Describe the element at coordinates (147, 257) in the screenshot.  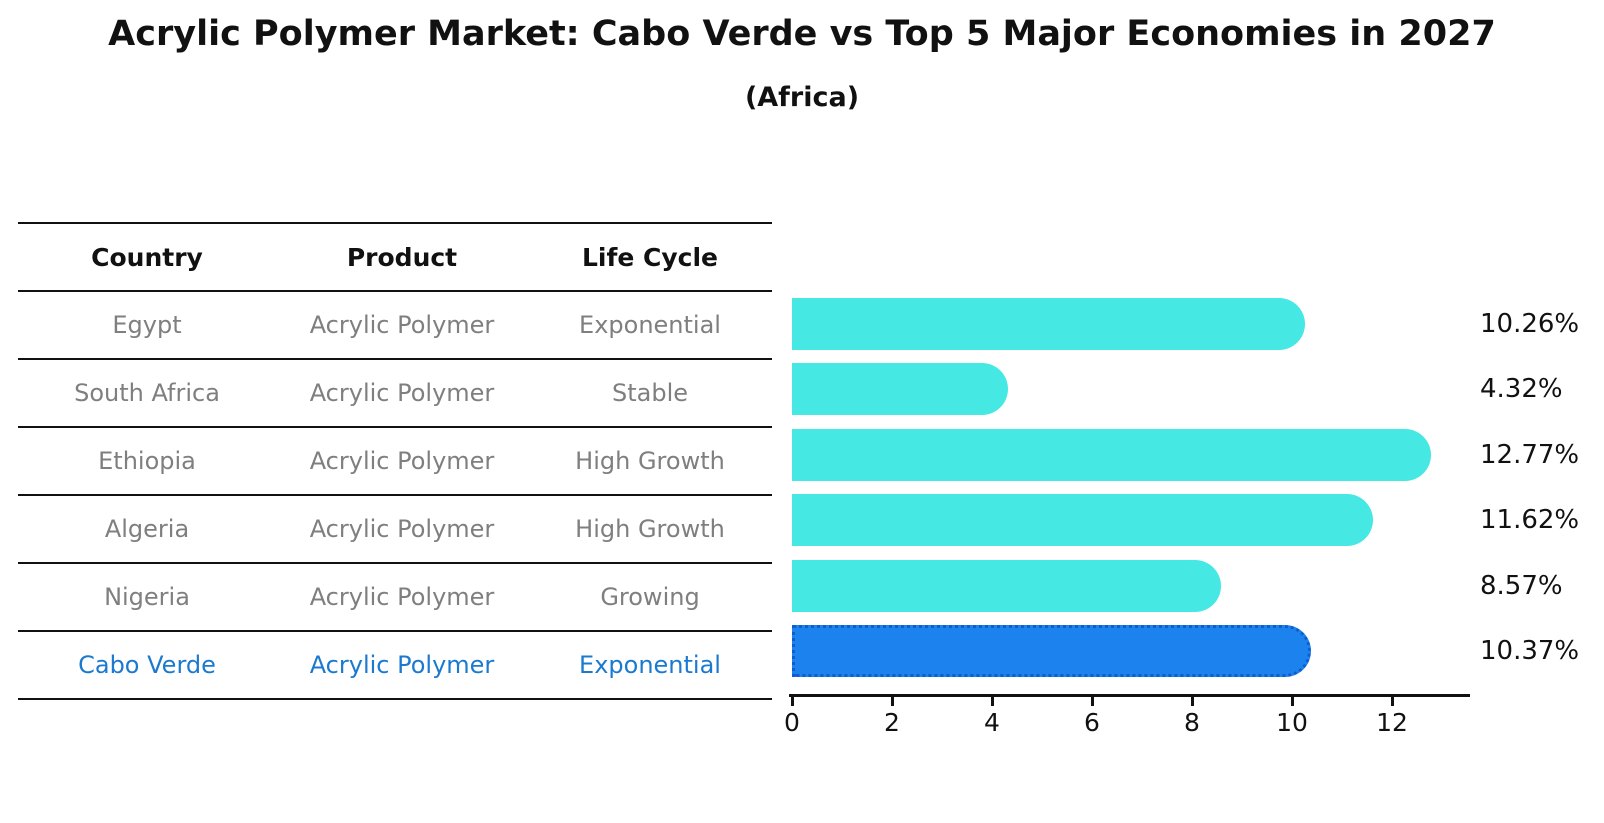
I see `table-header-country: Country` at that location.